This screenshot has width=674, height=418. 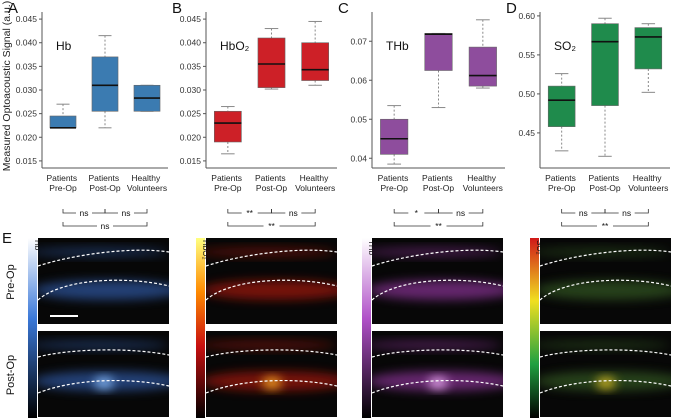 I want to click on y-tick-label: 0.030, so click(x=191, y=90).